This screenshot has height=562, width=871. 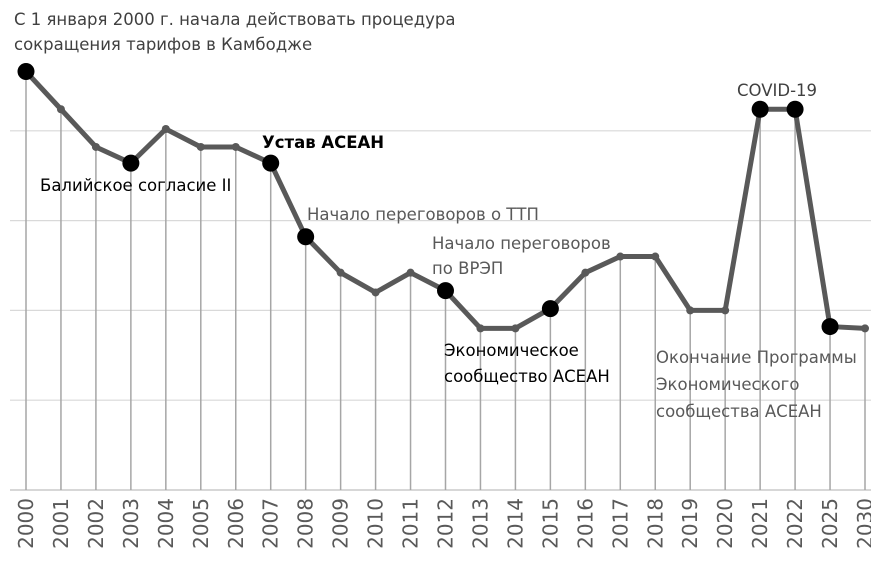 What do you see at coordinates (135, 185) in the screenshot?
I see `annotation: Балийское согласие II` at bounding box center [135, 185].